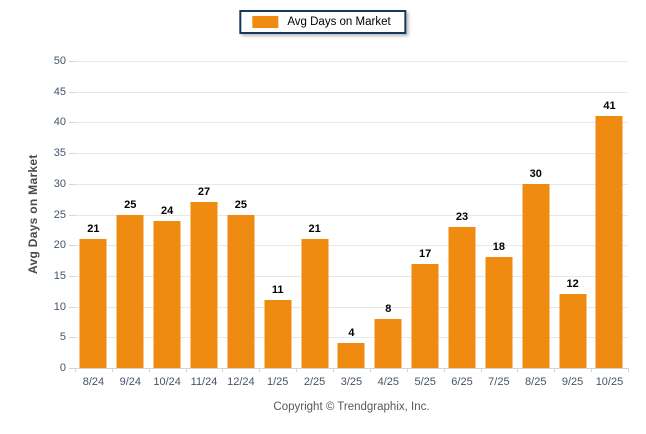 This screenshot has width=646, height=434. What do you see at coordinates (62, 337) in the screenshot?
I see `y-tick-label: 5` at bounding box center [62, 337].